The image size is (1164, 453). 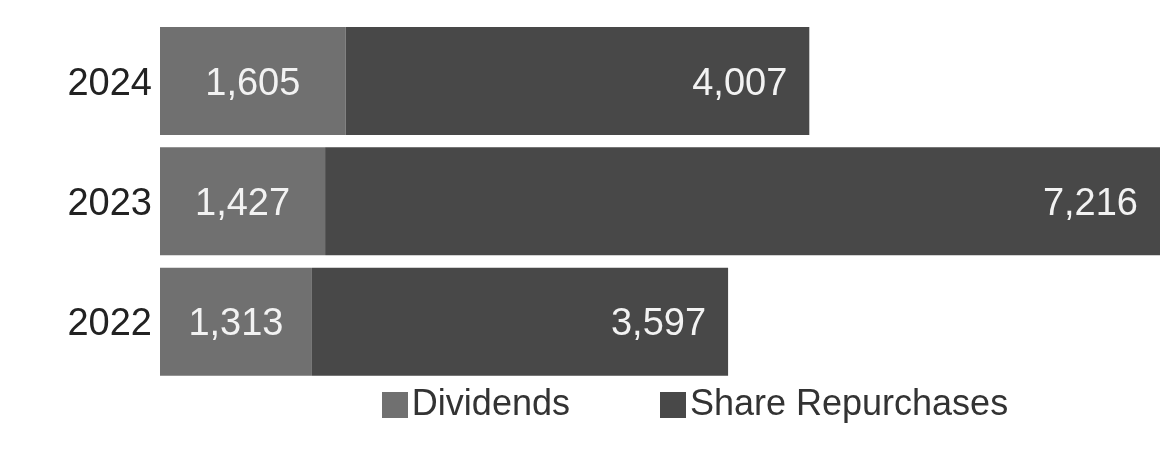 What do you see at coordinates (490, 402) in the screenshot?
I see `legend-label: Dividends` at bounding box center [490, 402].